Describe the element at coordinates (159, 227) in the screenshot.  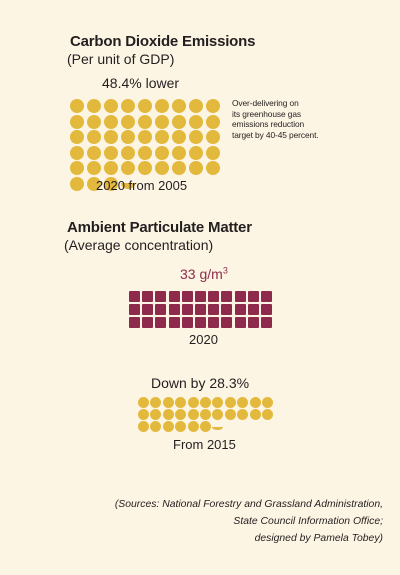
I see `pm-title: Ambient Particulate Matter` at that location.